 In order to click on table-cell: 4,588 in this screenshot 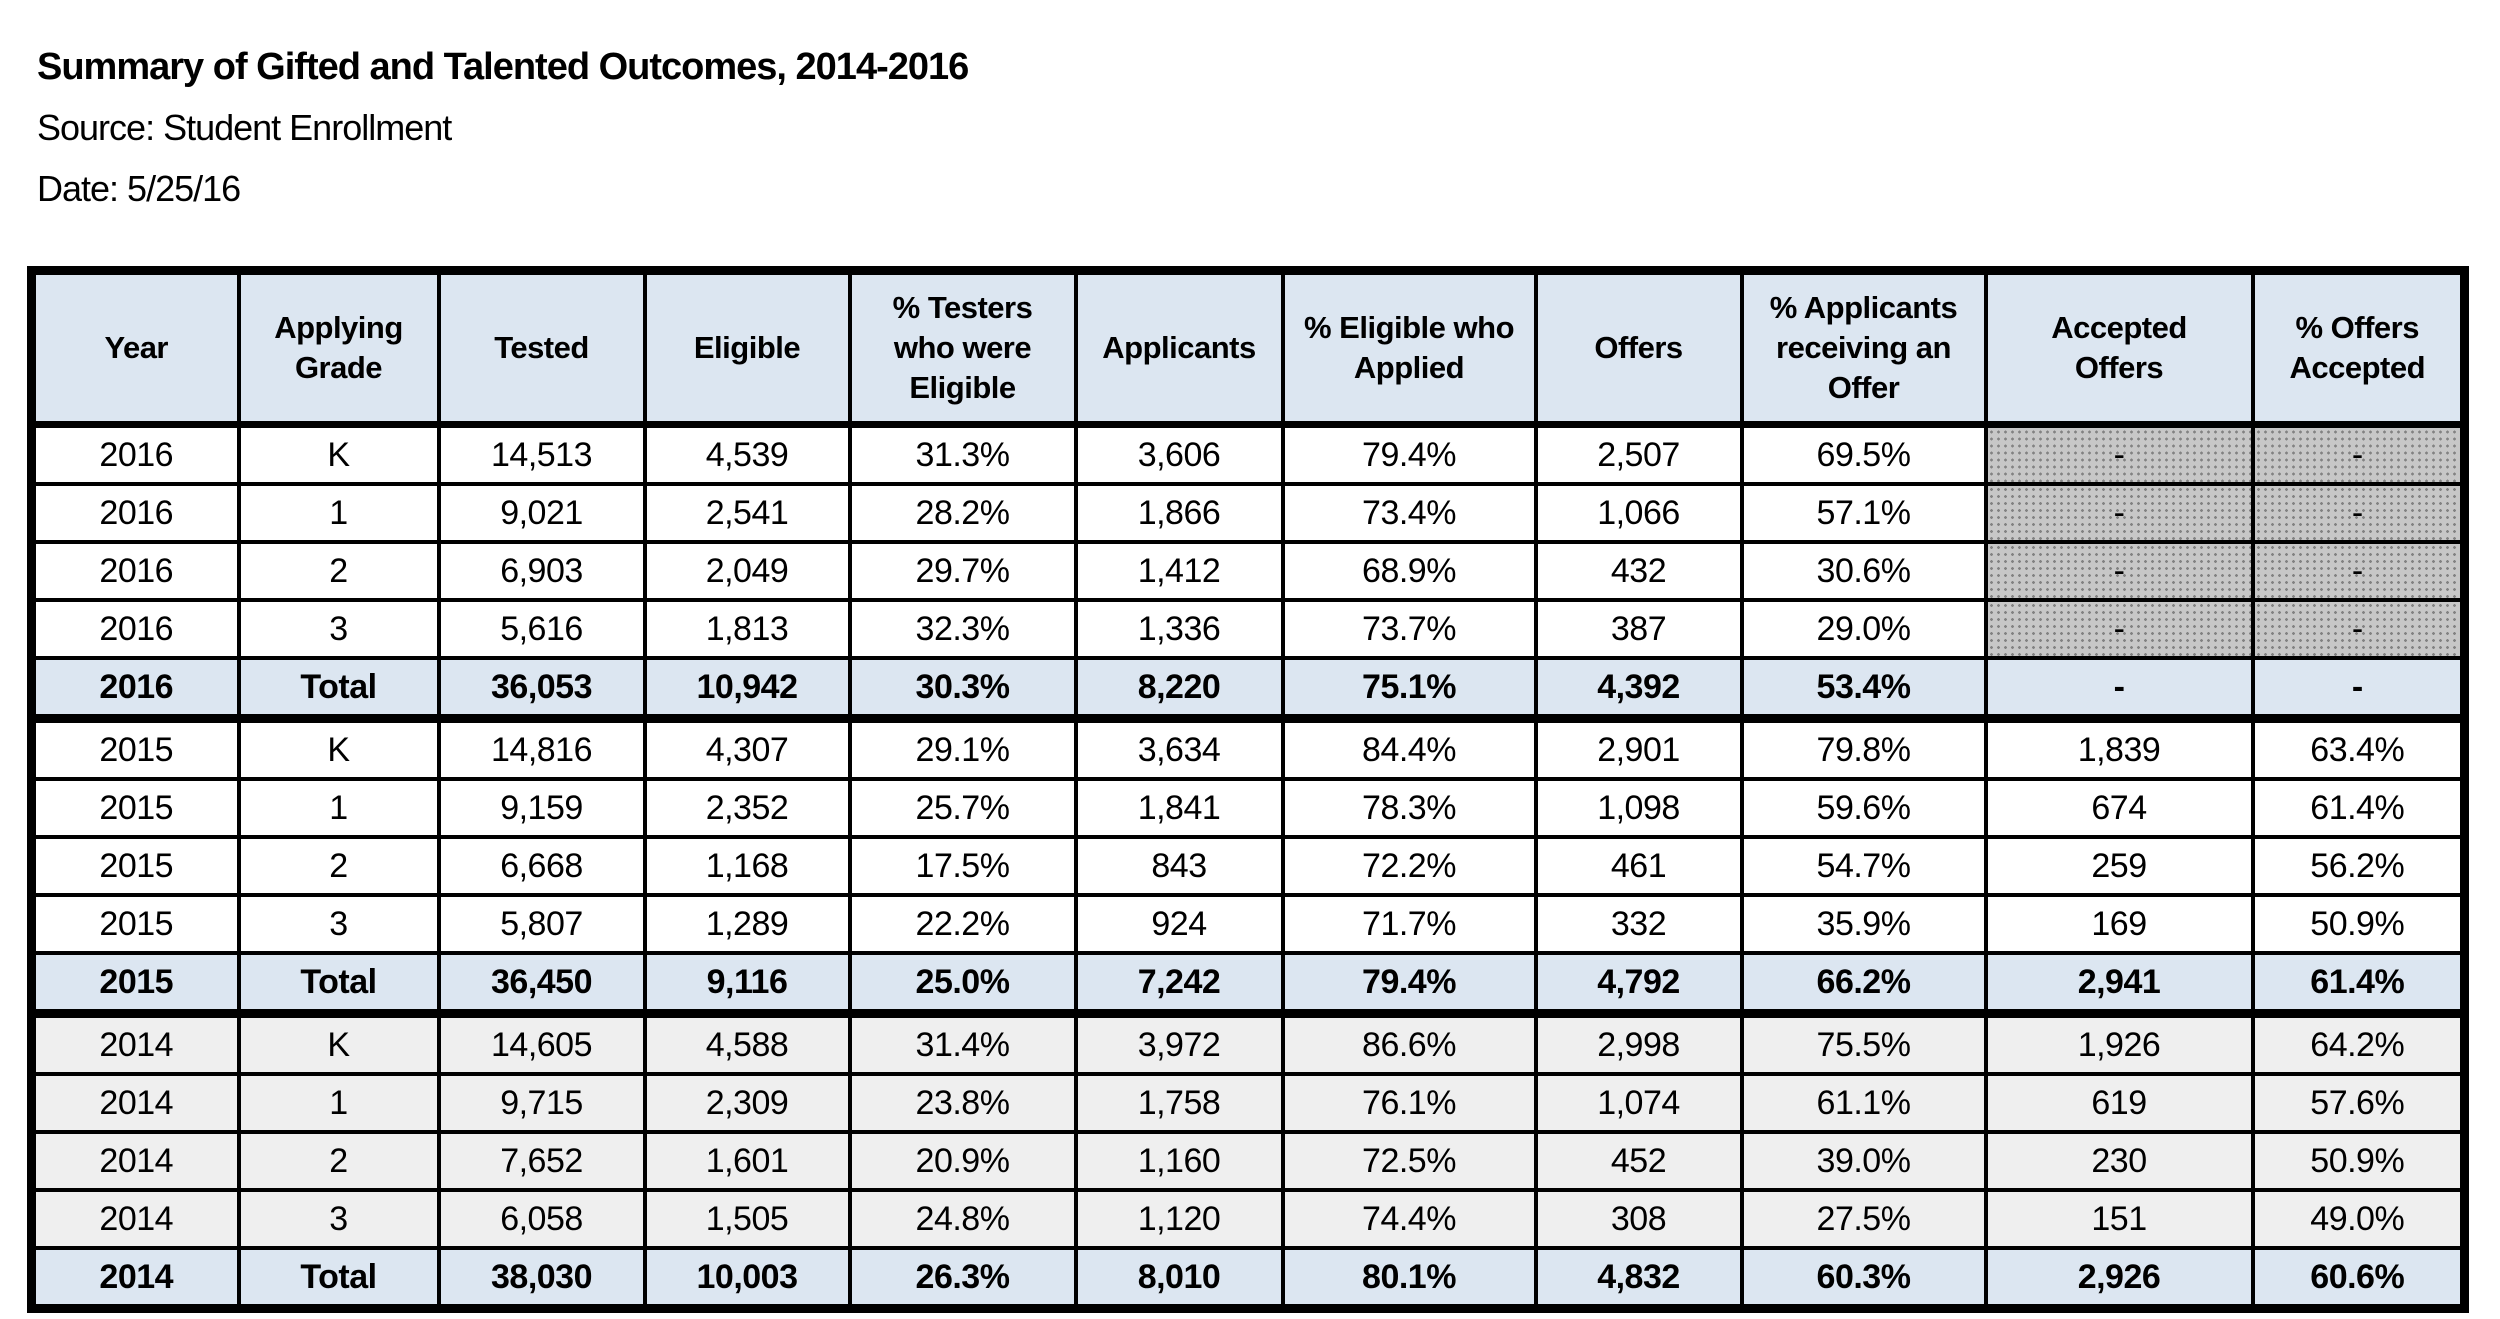, I will do `click(747, 1043)`.